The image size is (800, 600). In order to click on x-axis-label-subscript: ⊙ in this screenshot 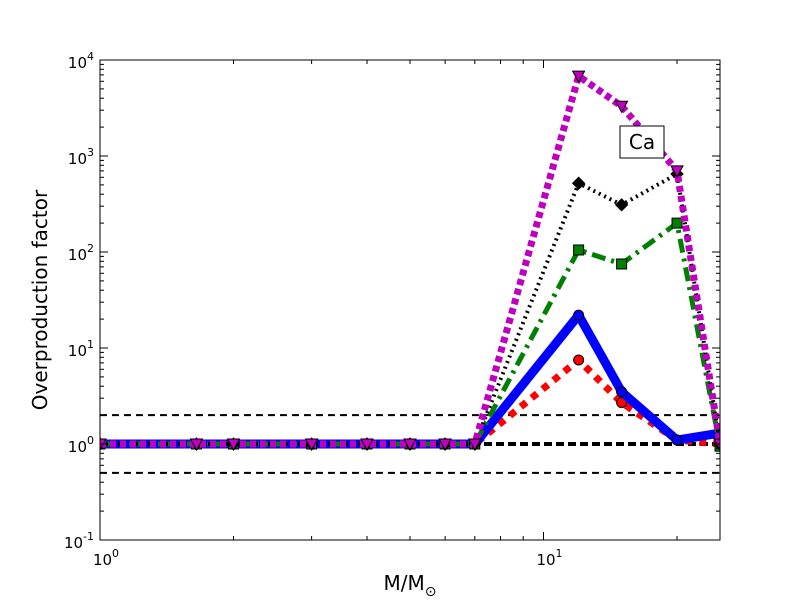, I will do `click(431, 592)`.